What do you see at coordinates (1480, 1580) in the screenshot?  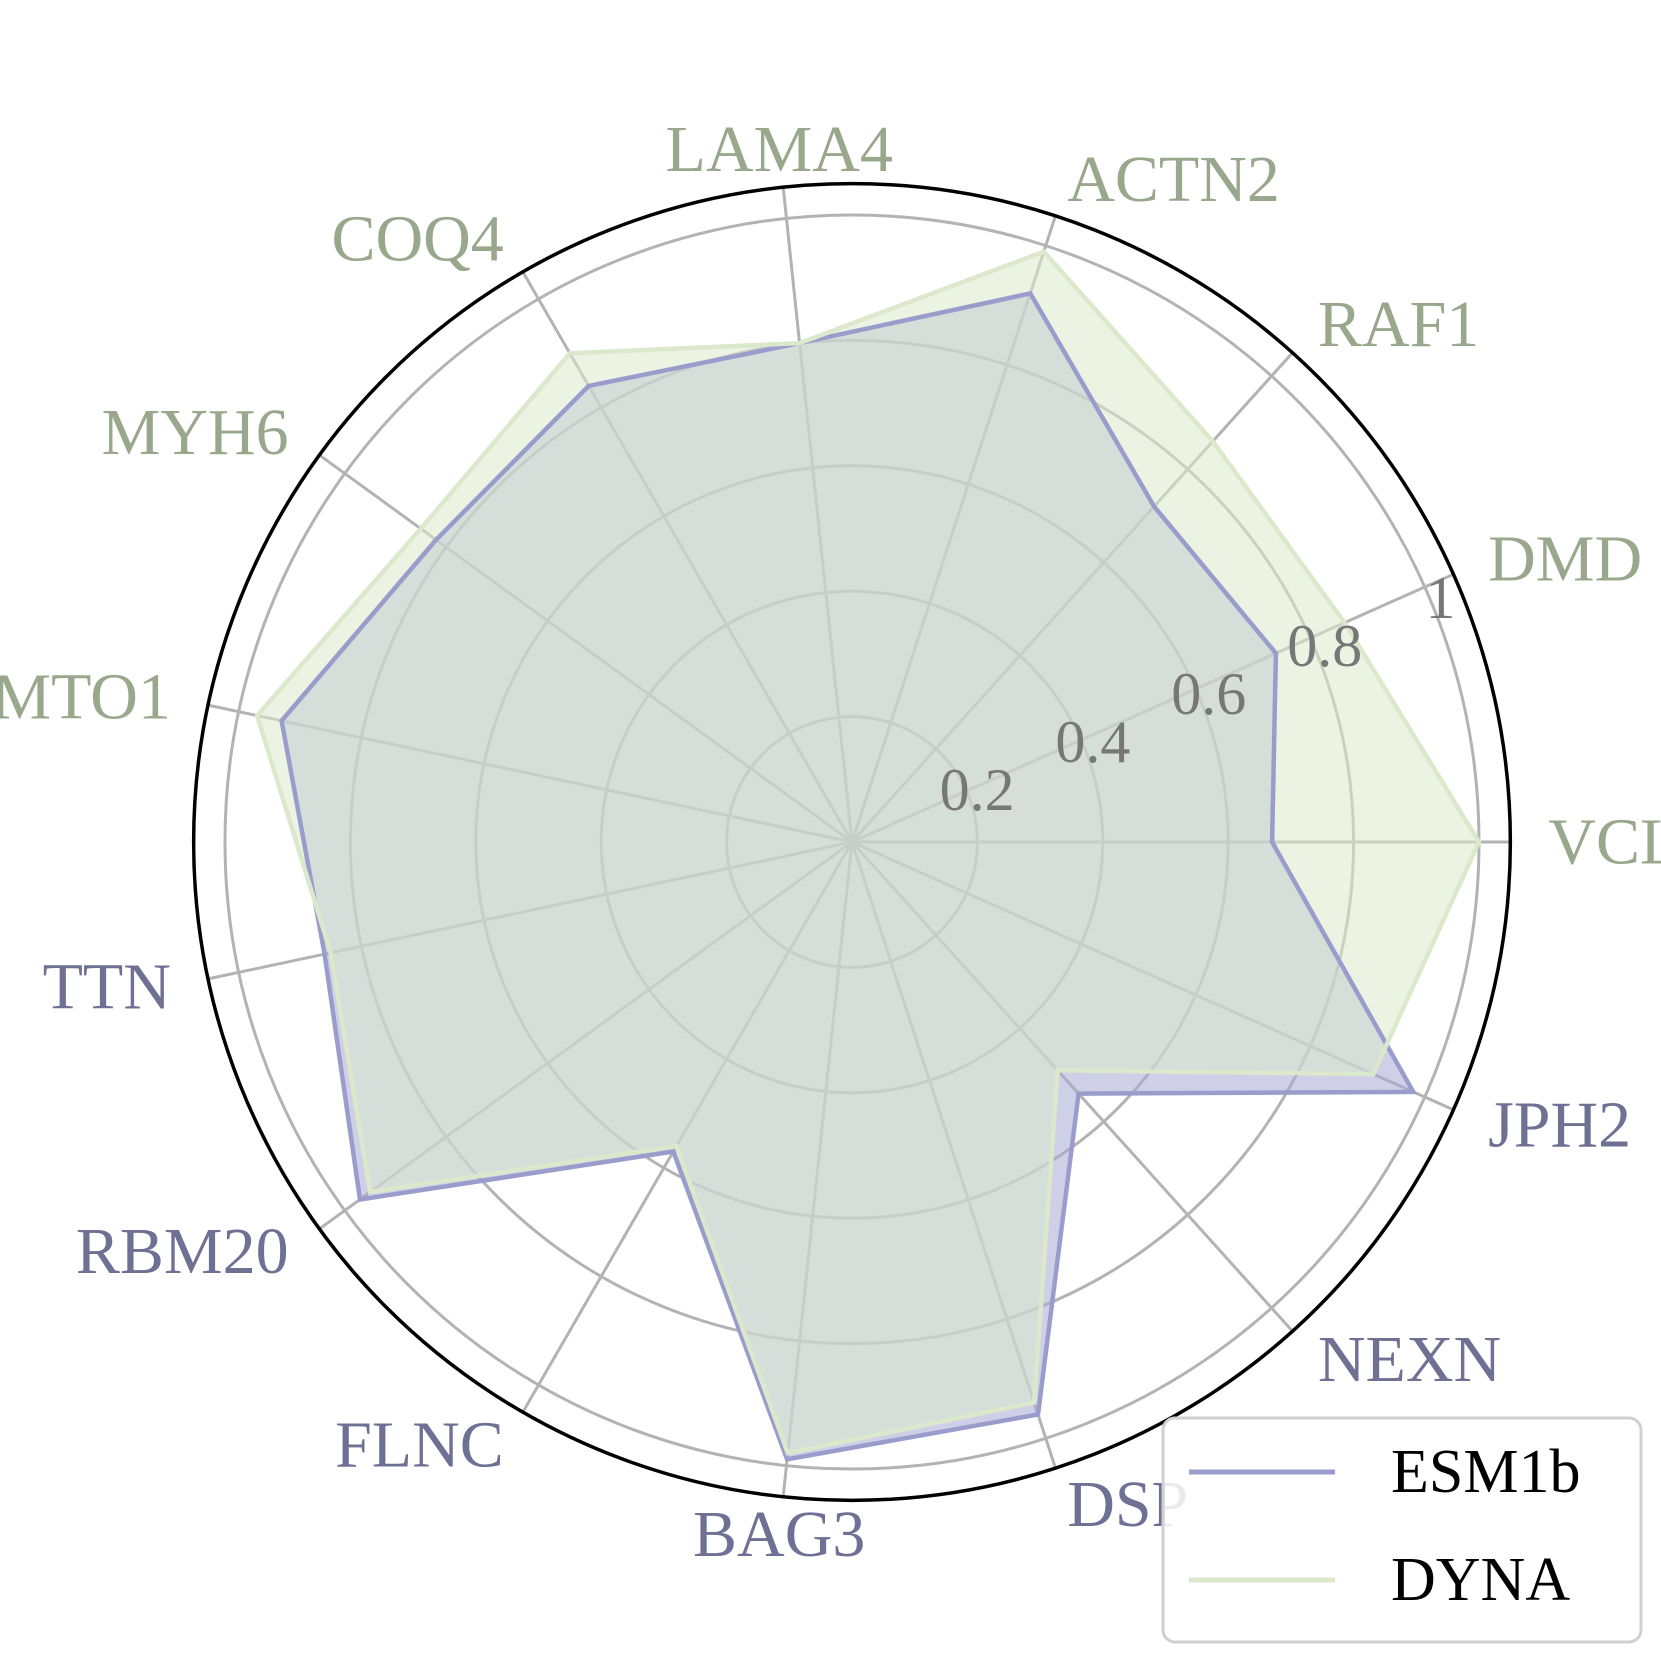 I see `legend-label-dyna: DYNA` at bounding box center [1480, 1580].